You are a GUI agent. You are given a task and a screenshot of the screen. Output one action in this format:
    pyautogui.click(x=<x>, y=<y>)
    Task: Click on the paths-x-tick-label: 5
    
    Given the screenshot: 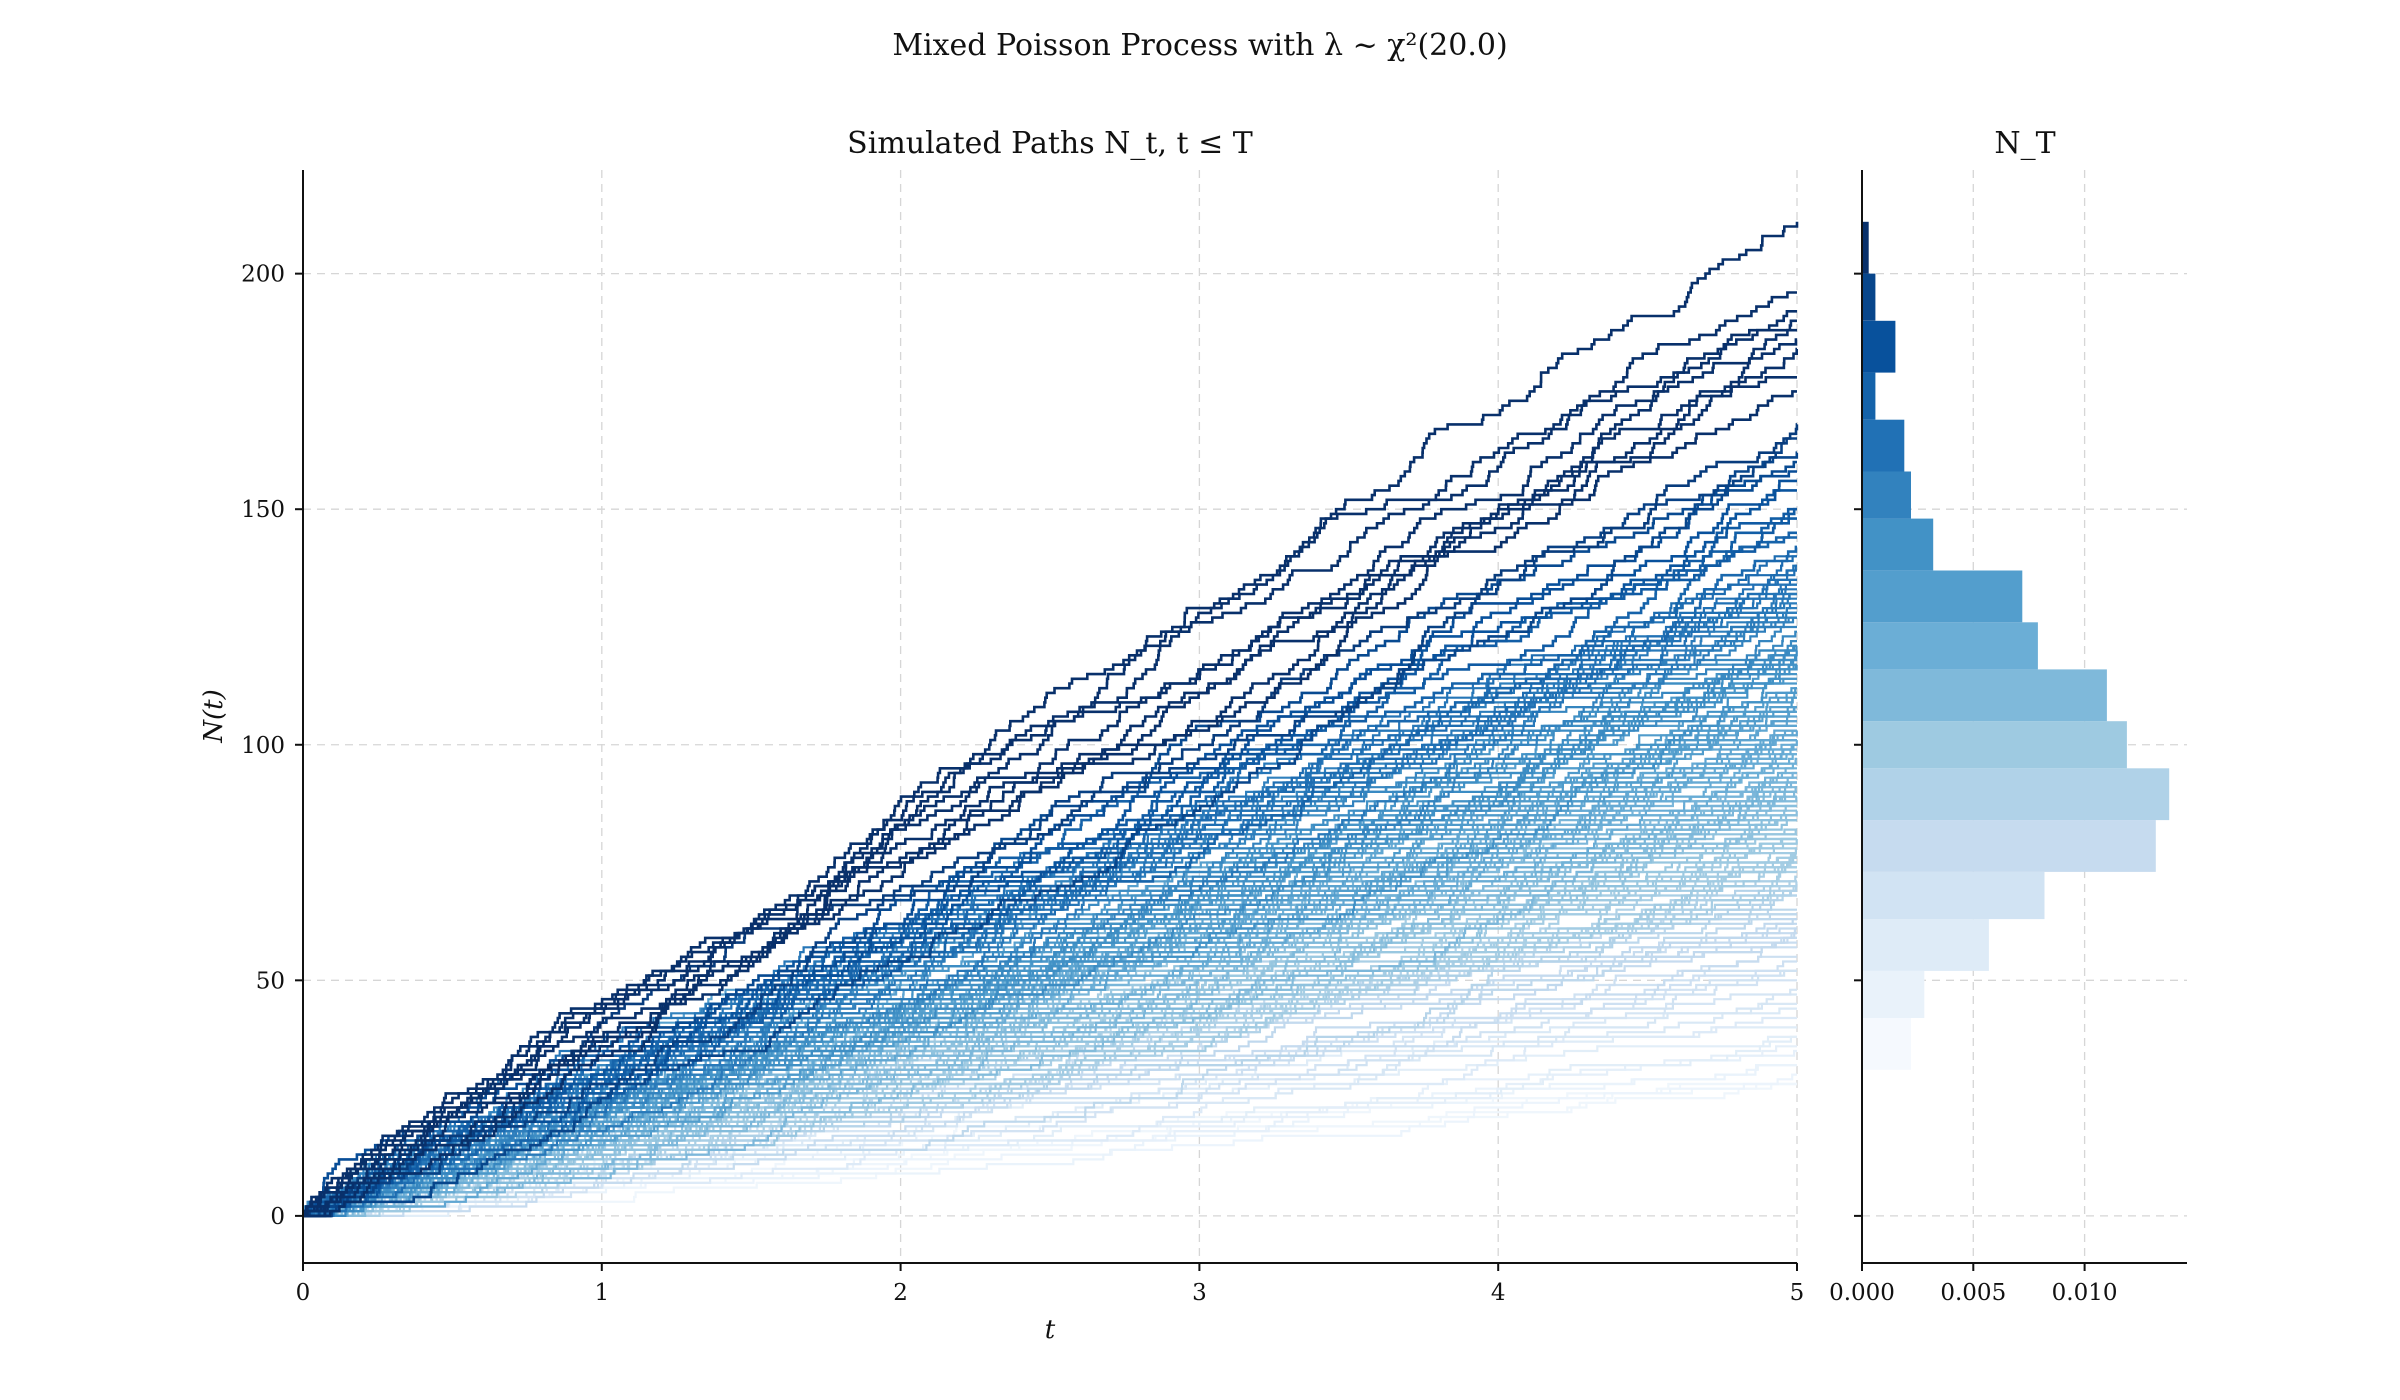 What is the action you would take?
    pyautogui.click(x=1797, y=1293)
    